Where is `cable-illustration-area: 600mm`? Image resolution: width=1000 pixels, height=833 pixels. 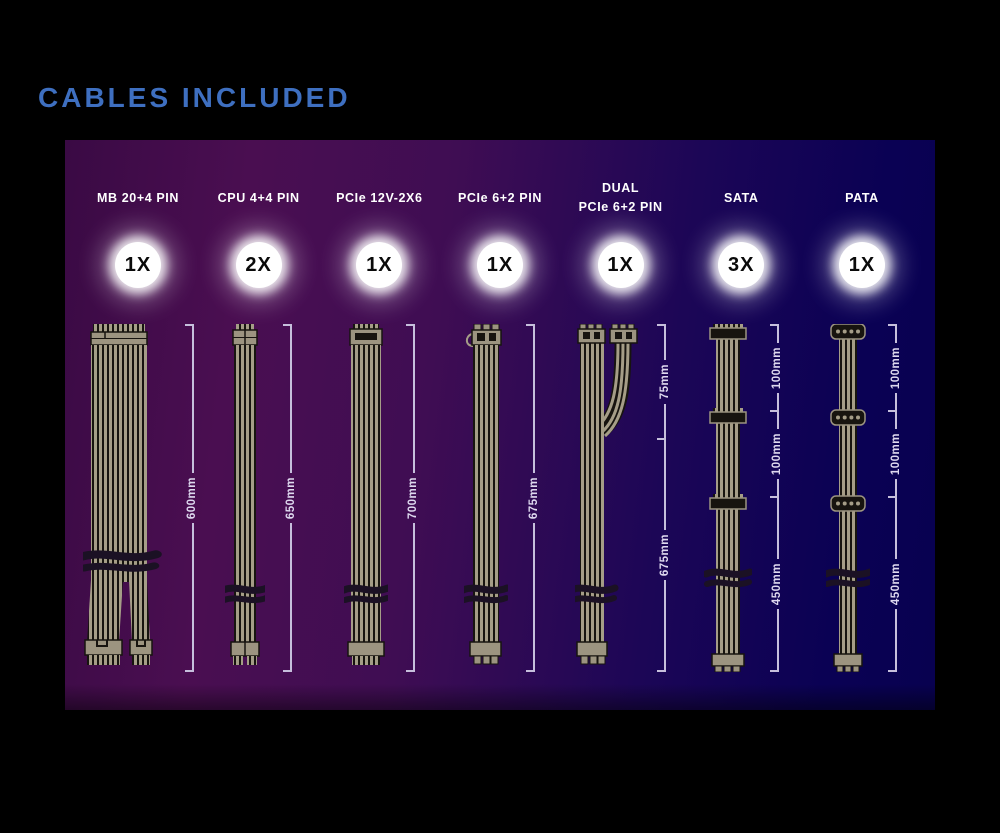 cable-illustration-area: 600mm is located at coordinates (140, 498).